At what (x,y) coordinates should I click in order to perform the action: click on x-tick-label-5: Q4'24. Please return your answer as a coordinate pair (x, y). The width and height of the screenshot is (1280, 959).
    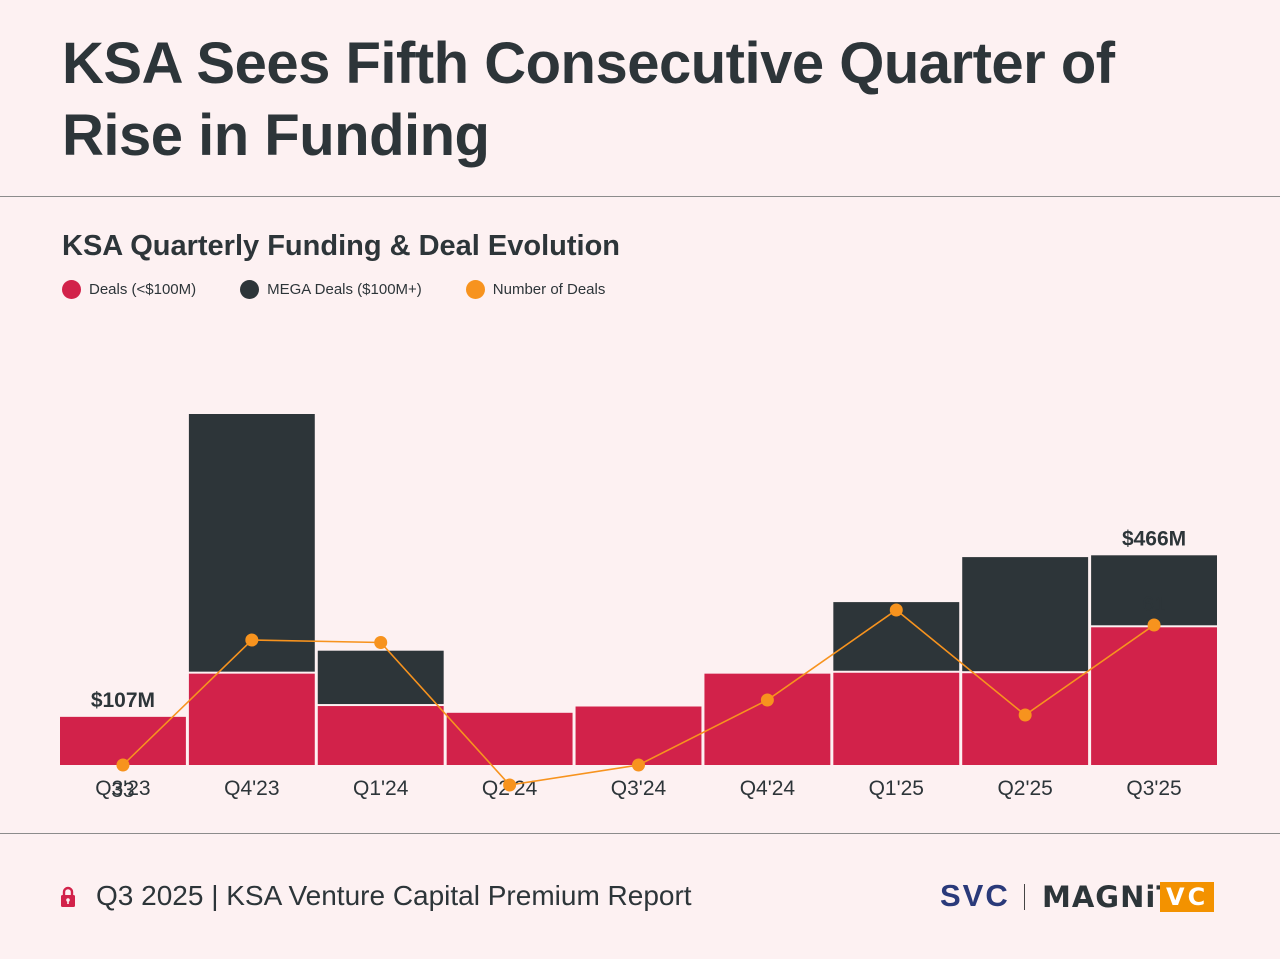
    Looking at the image, I should click on (768, 788).